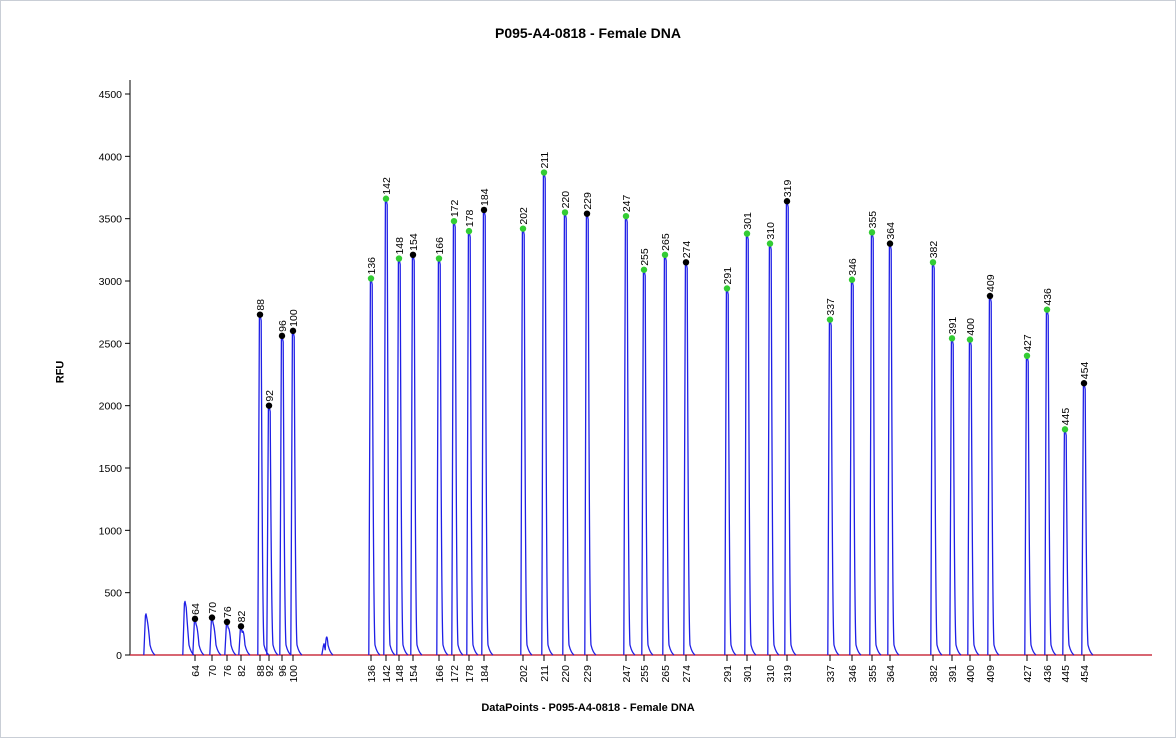 The width and height of the screenshot is (1176, 738). What do you see at coordinates (588, 674) in the screenshot?
I see `x-tick-label: 229` at bounding box center [588, 674].